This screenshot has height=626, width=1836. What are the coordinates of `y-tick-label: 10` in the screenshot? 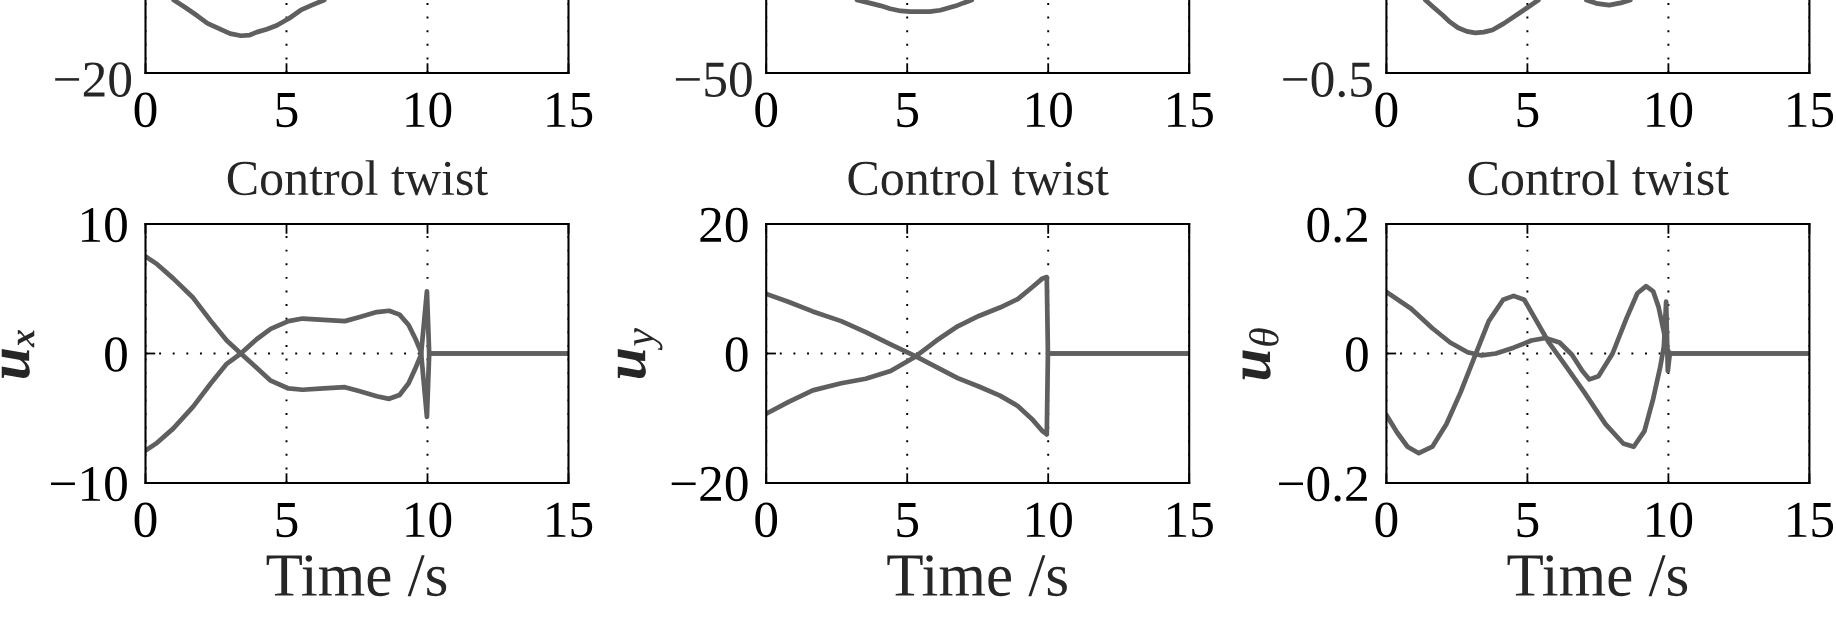 It's located at (104, 225).